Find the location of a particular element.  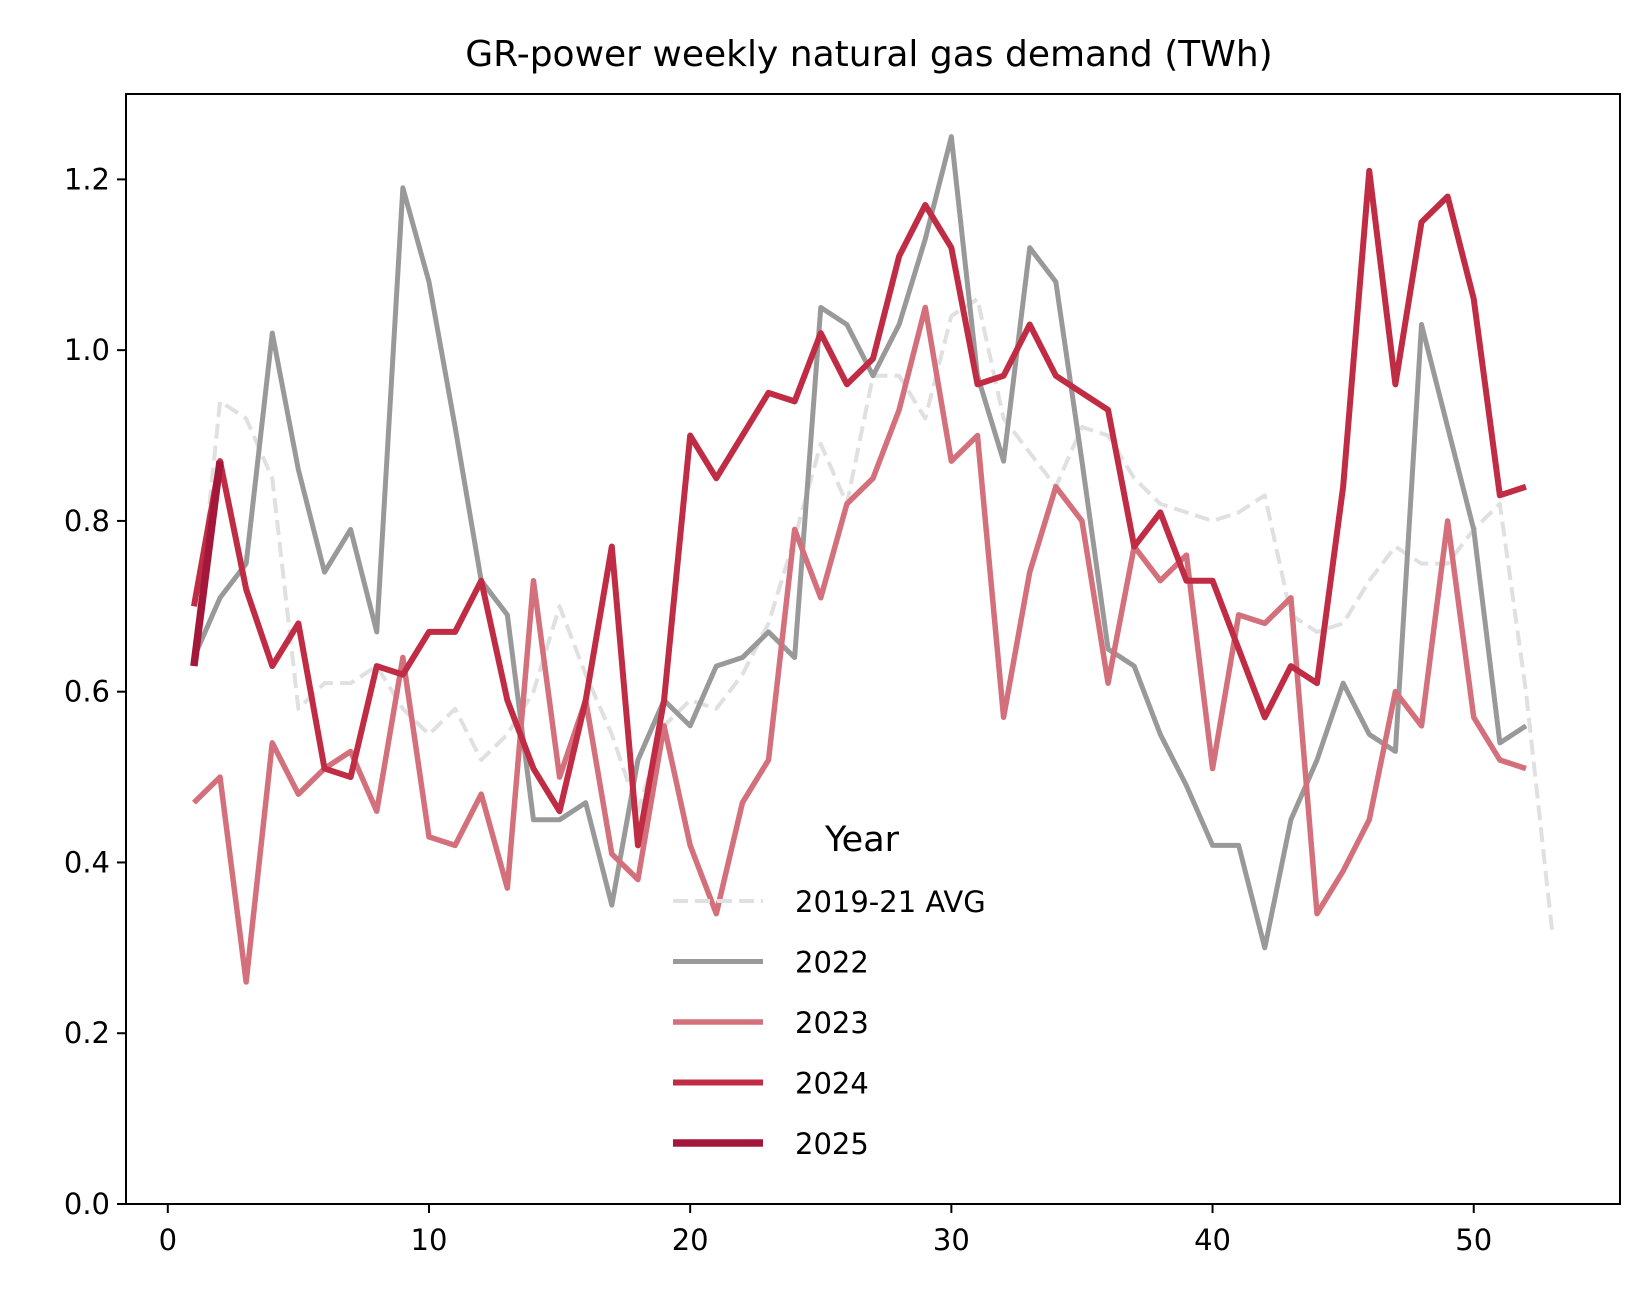

x-tick-label: 30 is located at coordinates (951, 1240).